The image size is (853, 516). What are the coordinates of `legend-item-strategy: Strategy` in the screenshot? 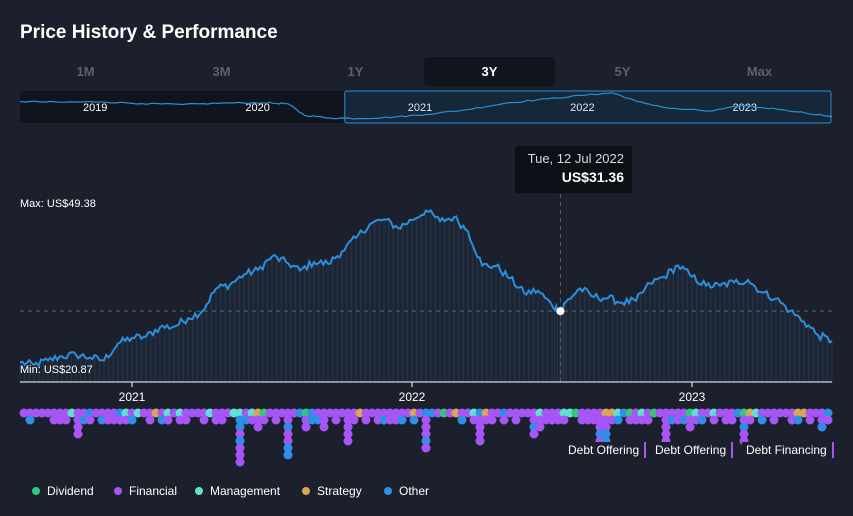 It's located at (332, 491).